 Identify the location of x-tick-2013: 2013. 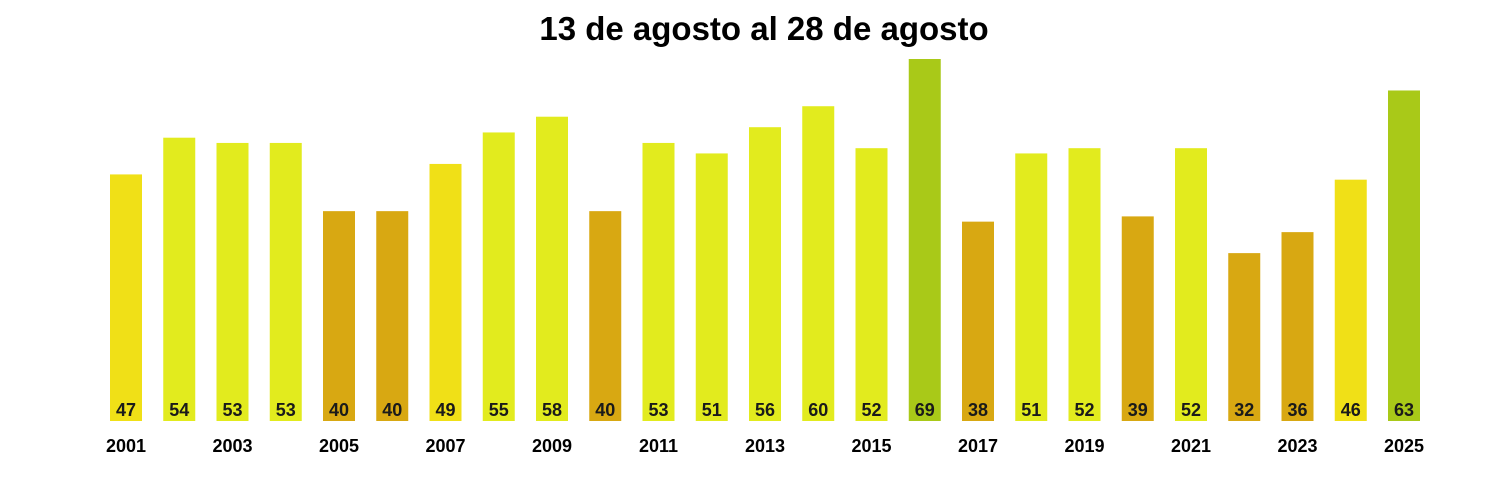
(765, 446).